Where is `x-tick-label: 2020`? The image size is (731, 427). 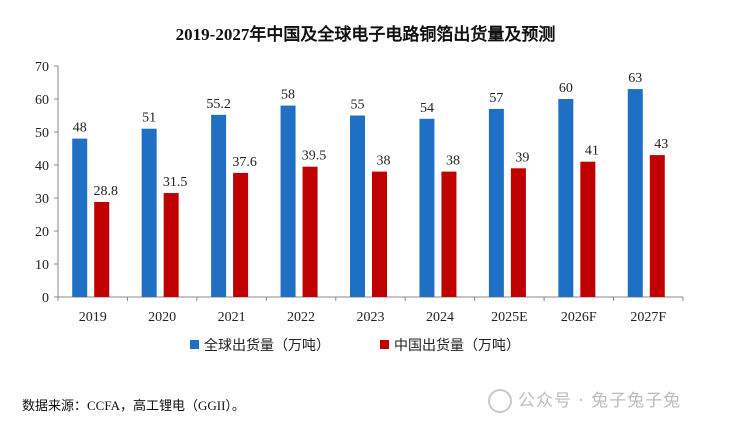 x-tick-label: 2020 is located at coordinates (162, 317).